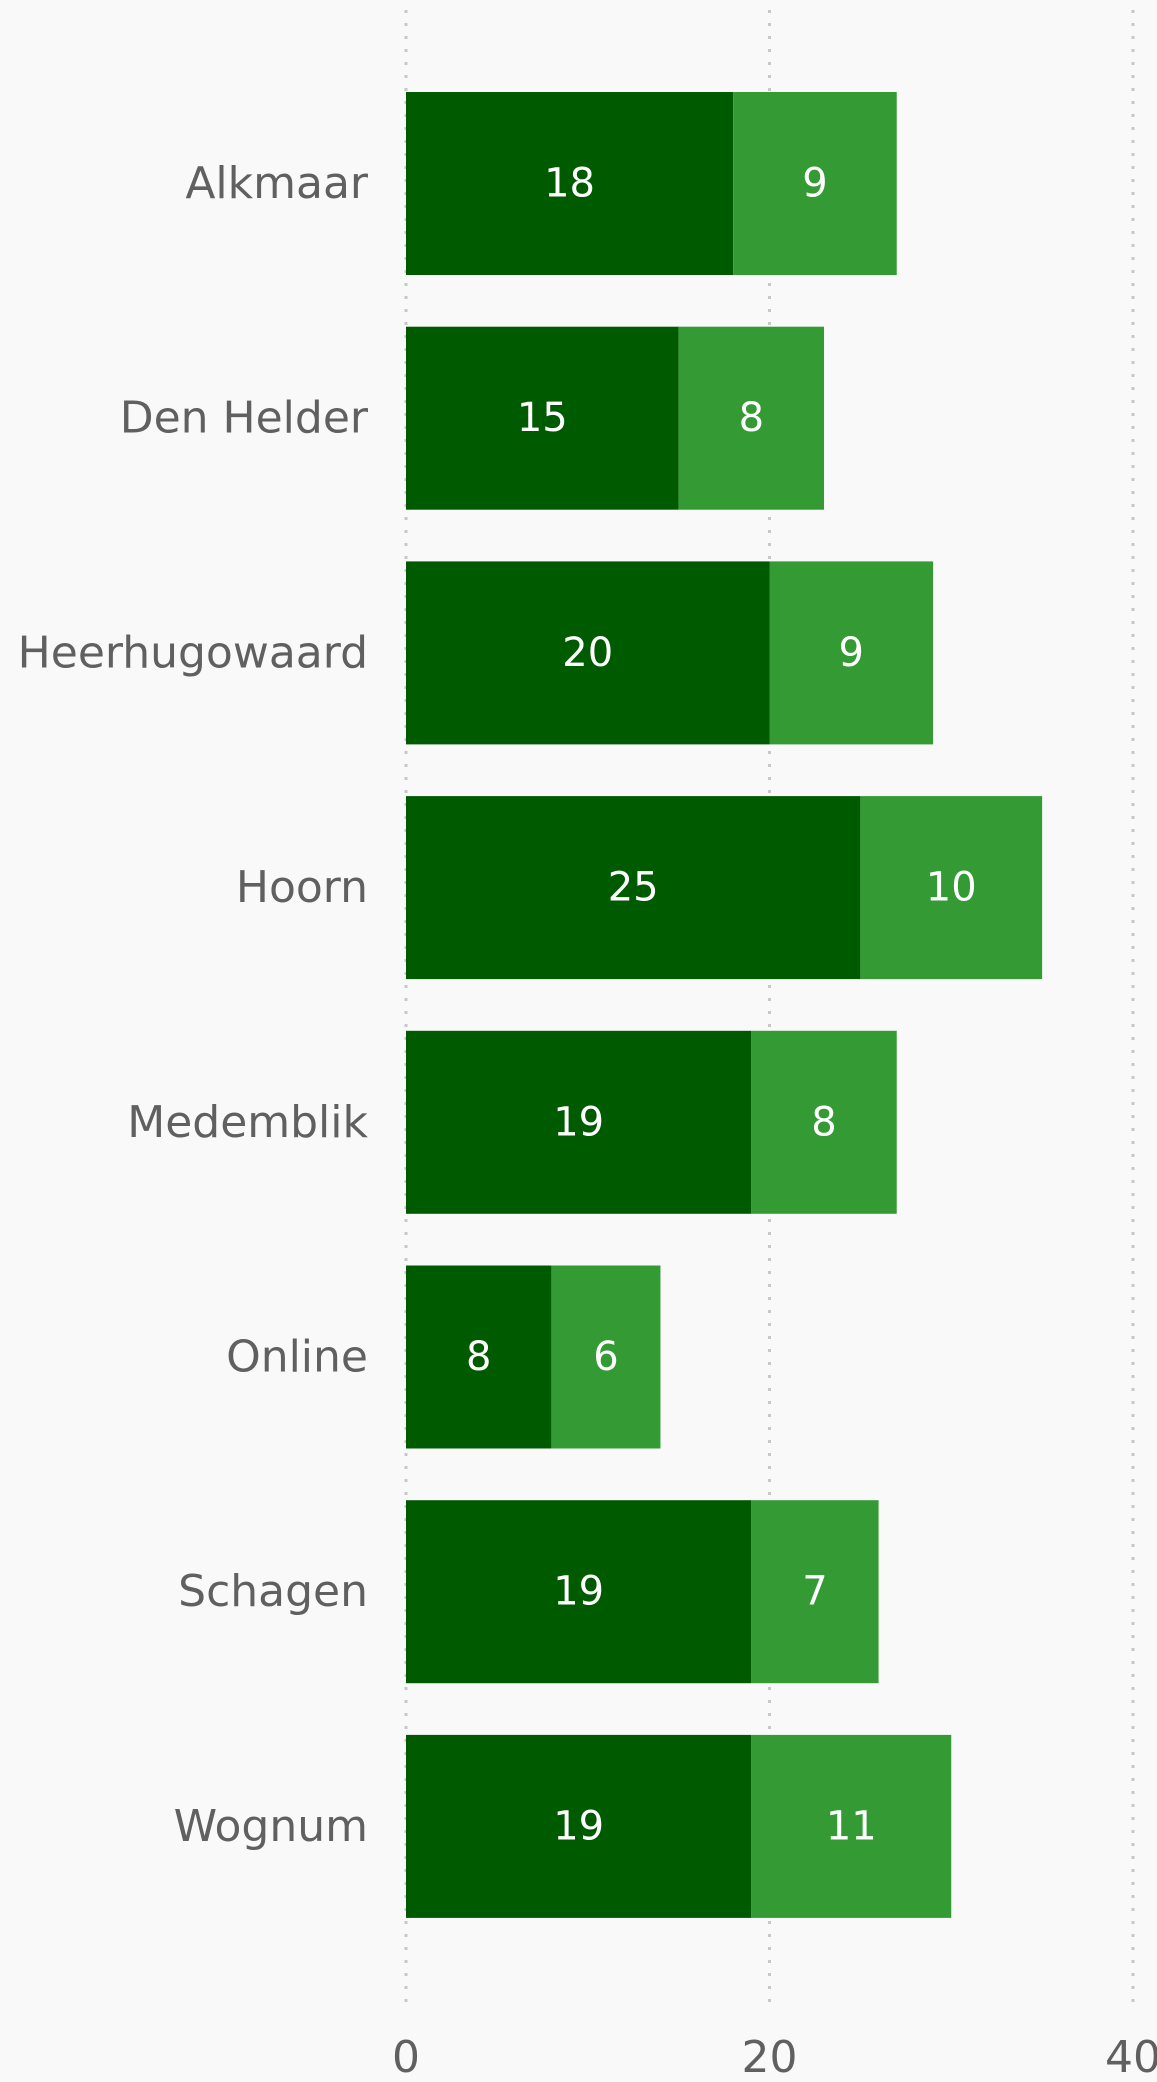 The width and height of the screenshot is (1157, 2082). I want to click on data-label: 20, so click(587, 653).